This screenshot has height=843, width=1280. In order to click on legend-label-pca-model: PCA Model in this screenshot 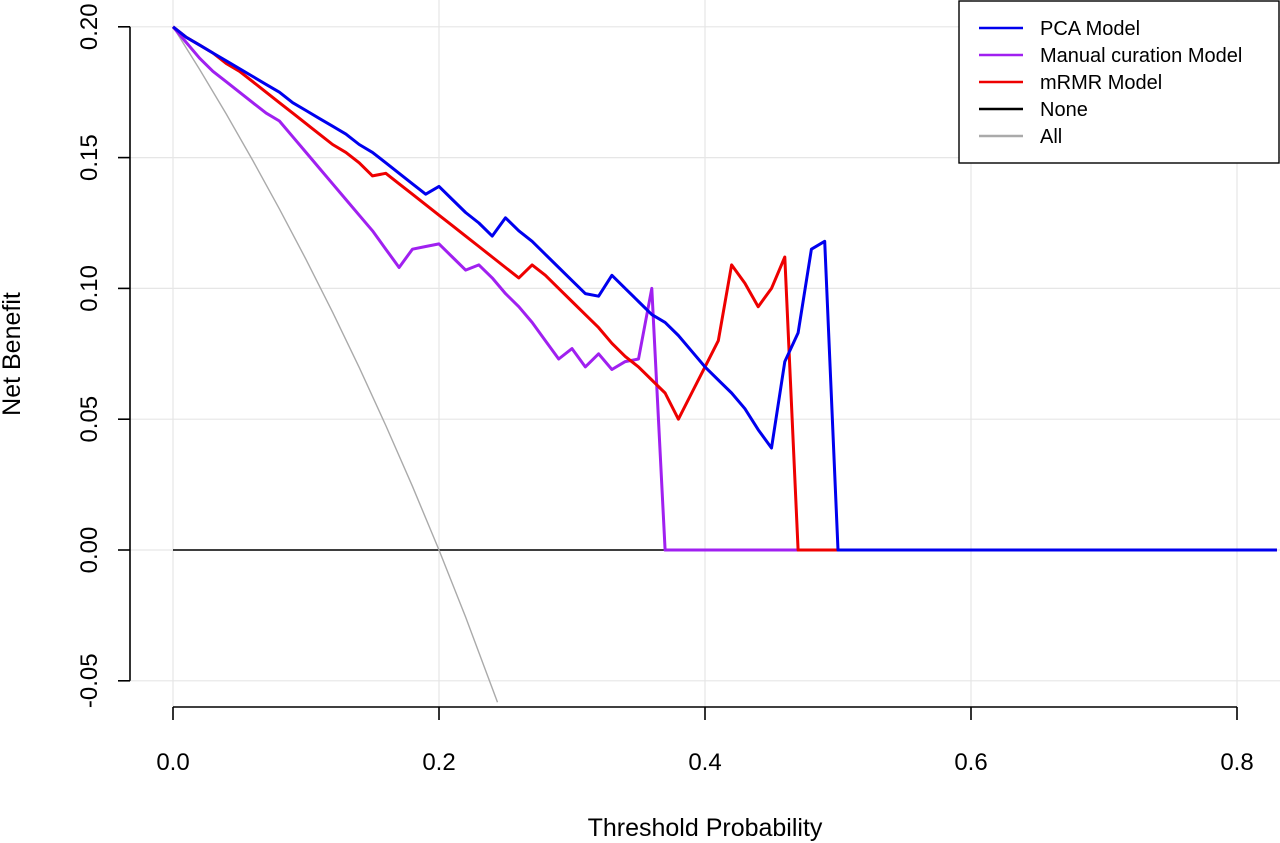, I will do `click(1090, 29)`.